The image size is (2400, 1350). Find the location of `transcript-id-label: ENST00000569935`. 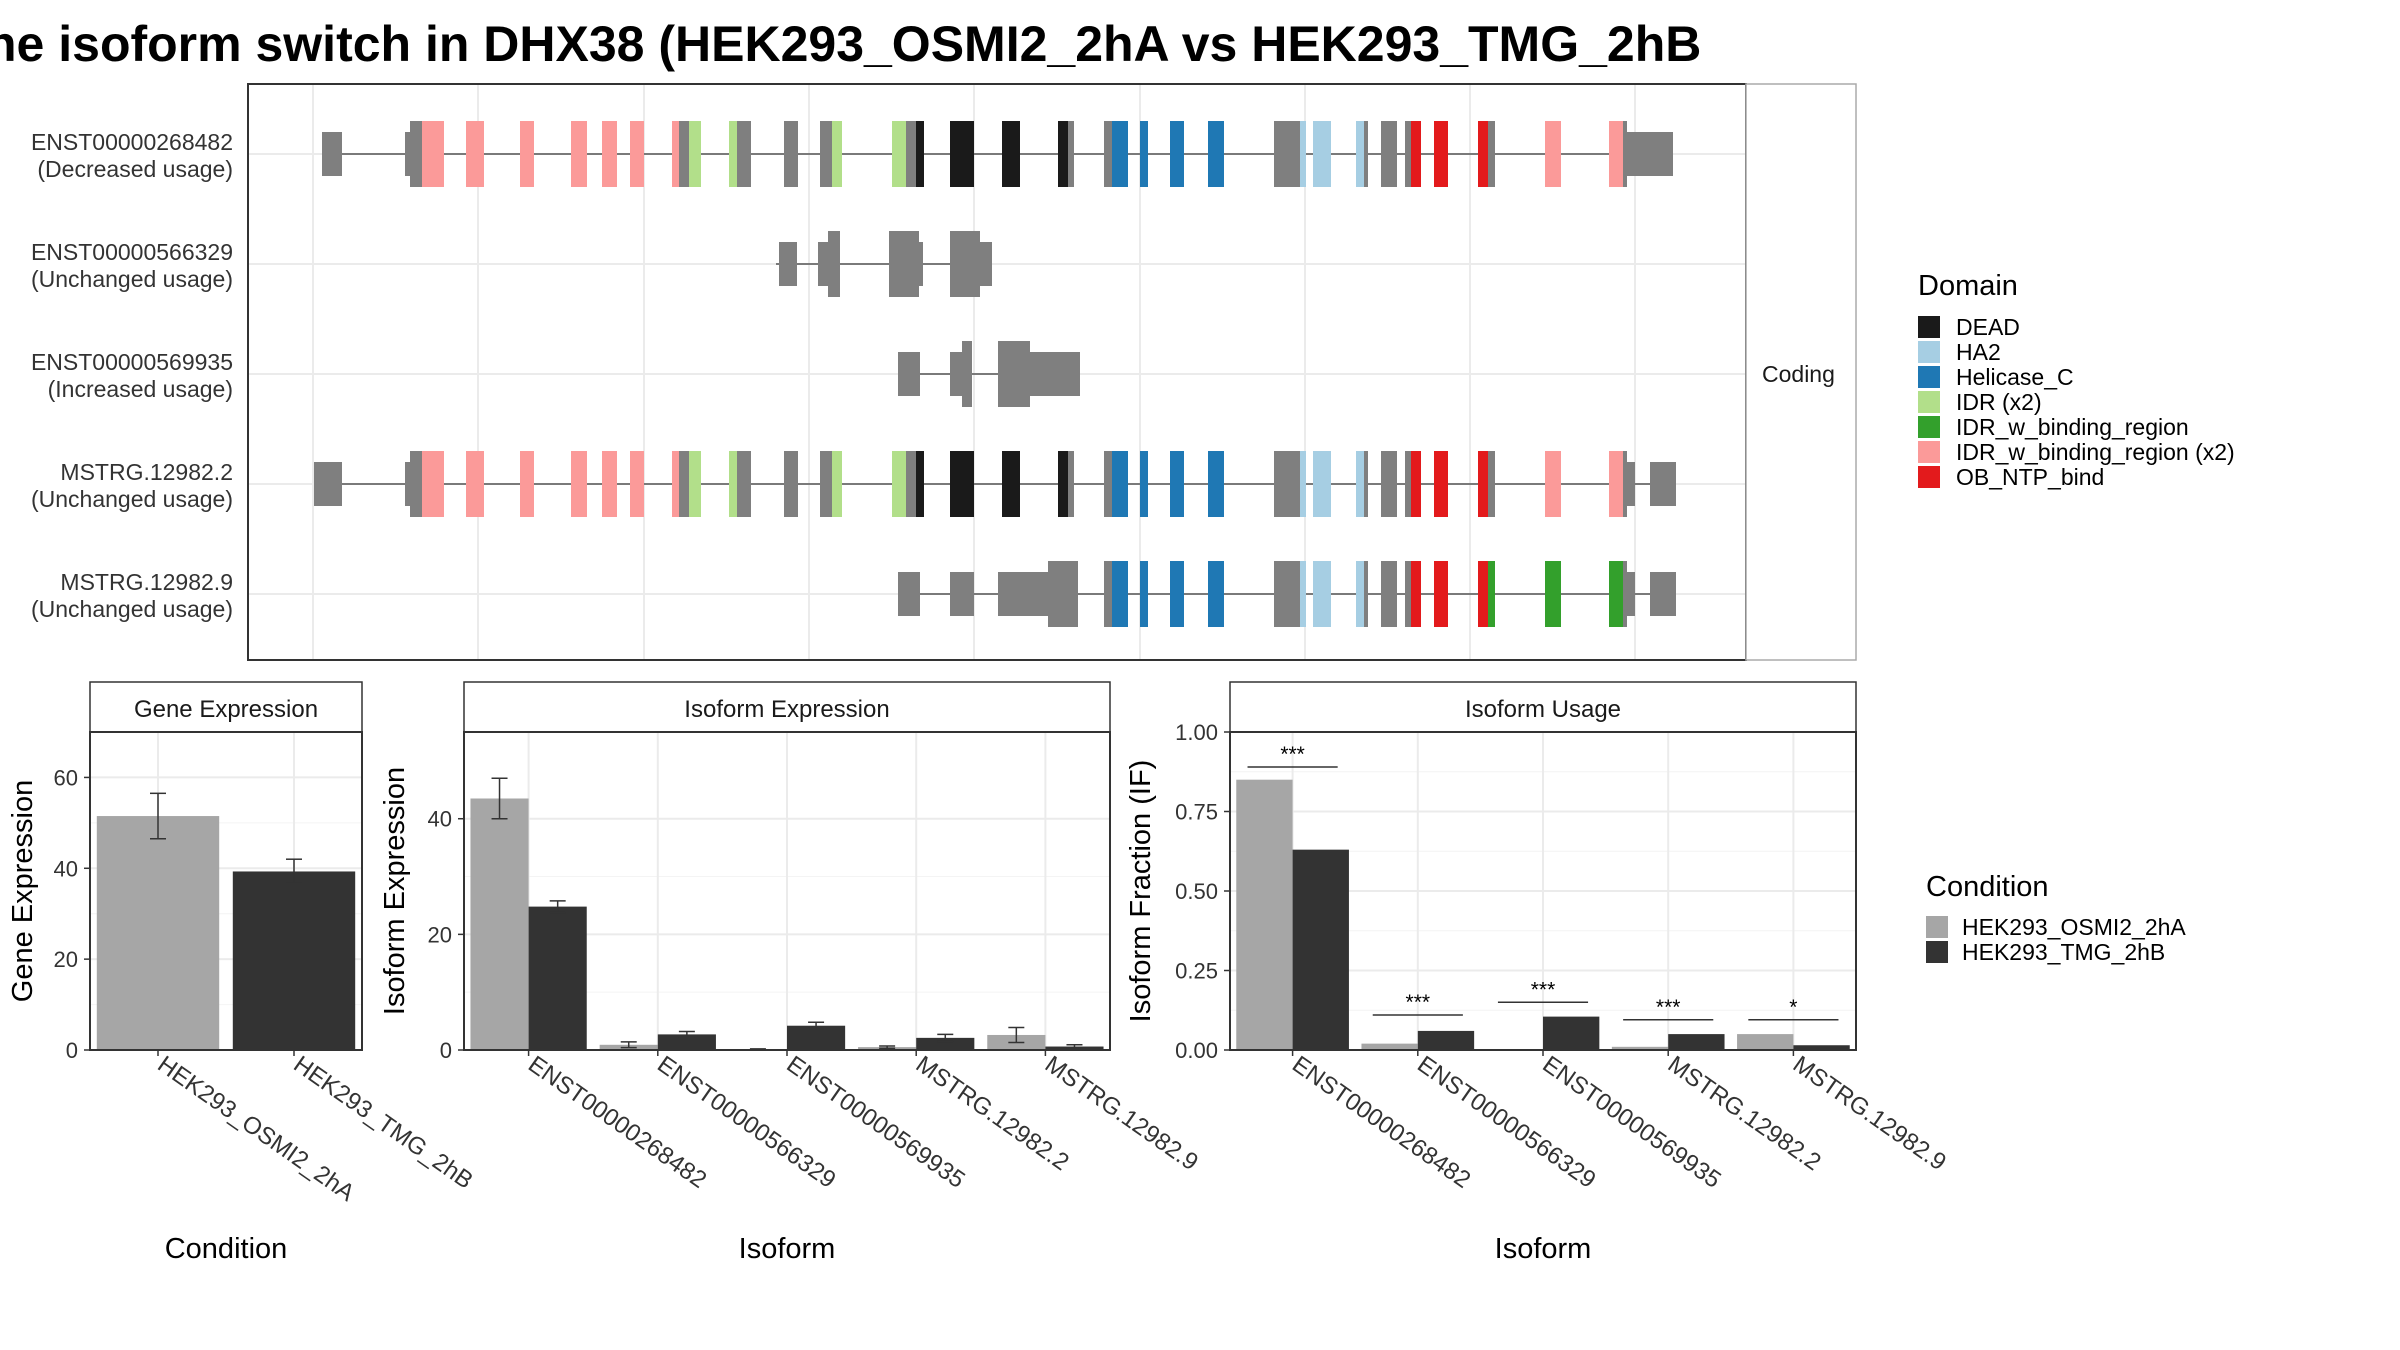

transcript-id-label: ENST00000569935 is located at coordinates (132, 362).